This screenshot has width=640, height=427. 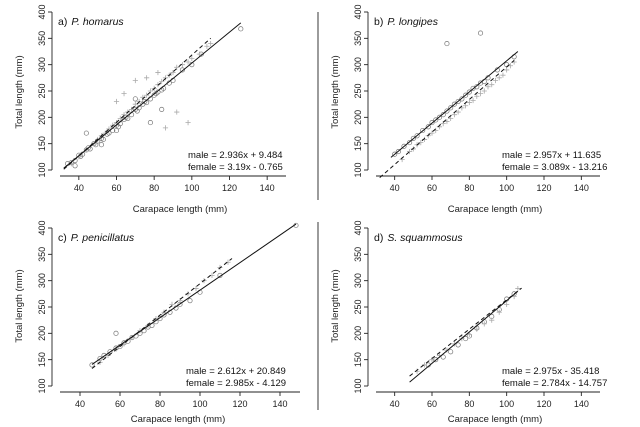 What do you see at coordinates (96, 238) in the screenshot?
I see `panel-c-label: c) P. penicillatus` at bounding box center [96, 238].